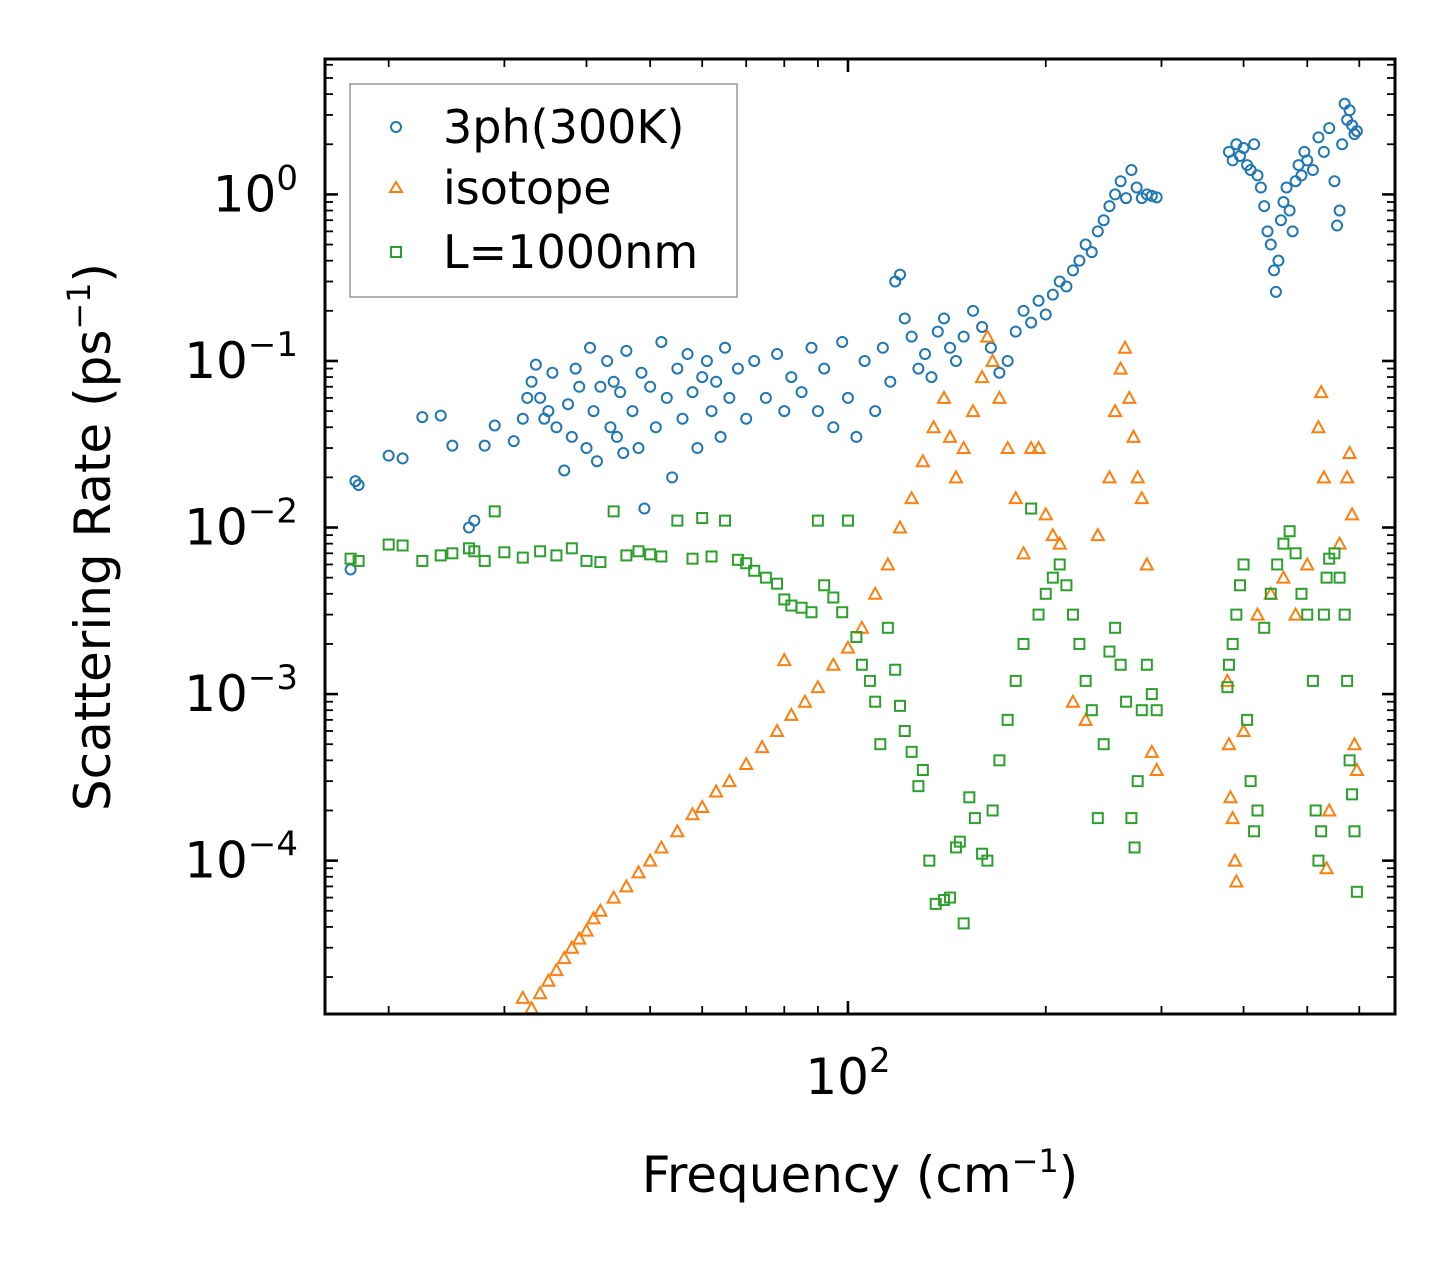 The height and width of the screenshot is (1265, 1455). I want to click on legend-marker-3ph, so click(396, 127).